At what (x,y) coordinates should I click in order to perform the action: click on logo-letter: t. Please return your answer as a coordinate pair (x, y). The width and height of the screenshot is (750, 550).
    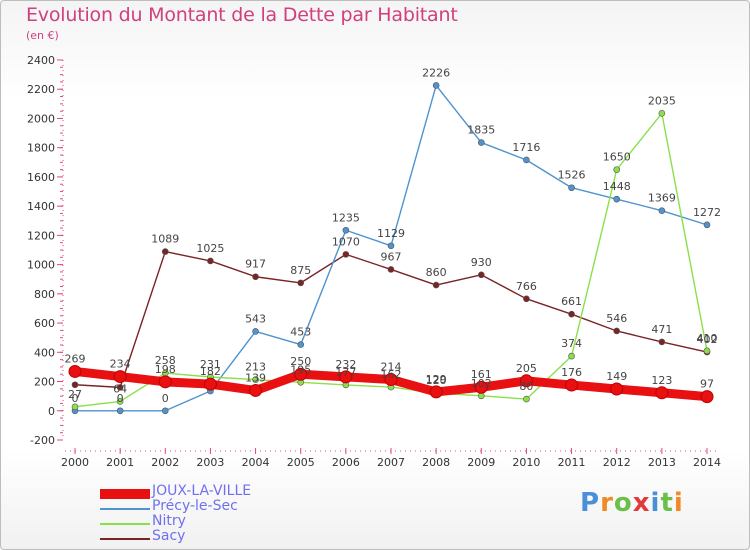
    Looking at the image, I should click on (667, 503).